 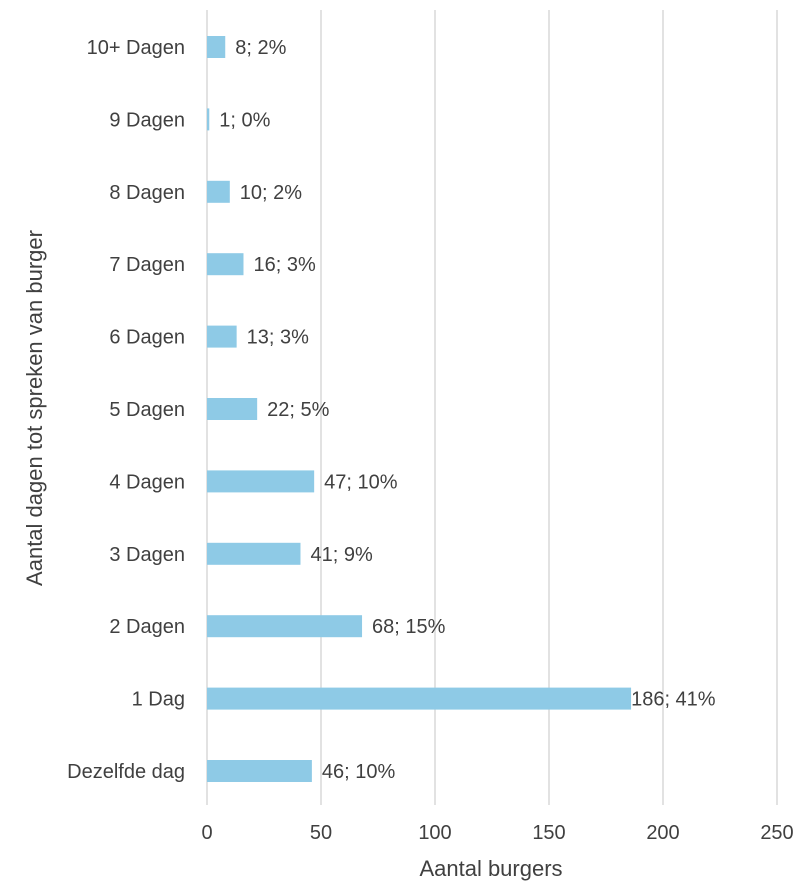 What do you see at coordinates (147, 482) in the screenshot?
I see `category-label: 4 Dagen` at bounding box center [147, 482].